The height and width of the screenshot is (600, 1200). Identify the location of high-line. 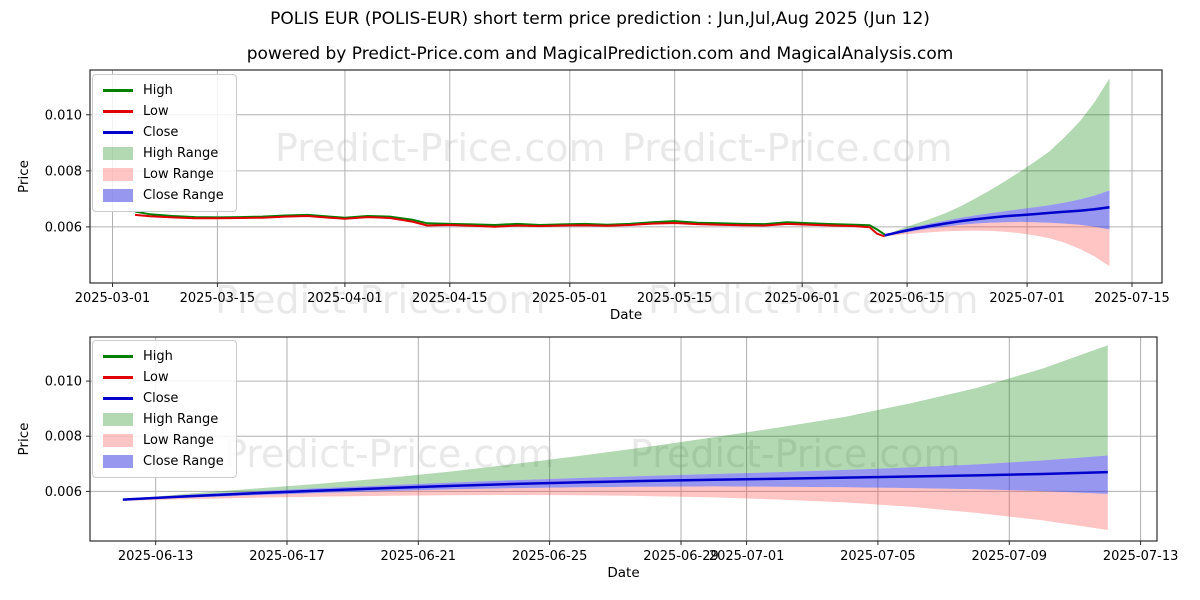
(510, 223).